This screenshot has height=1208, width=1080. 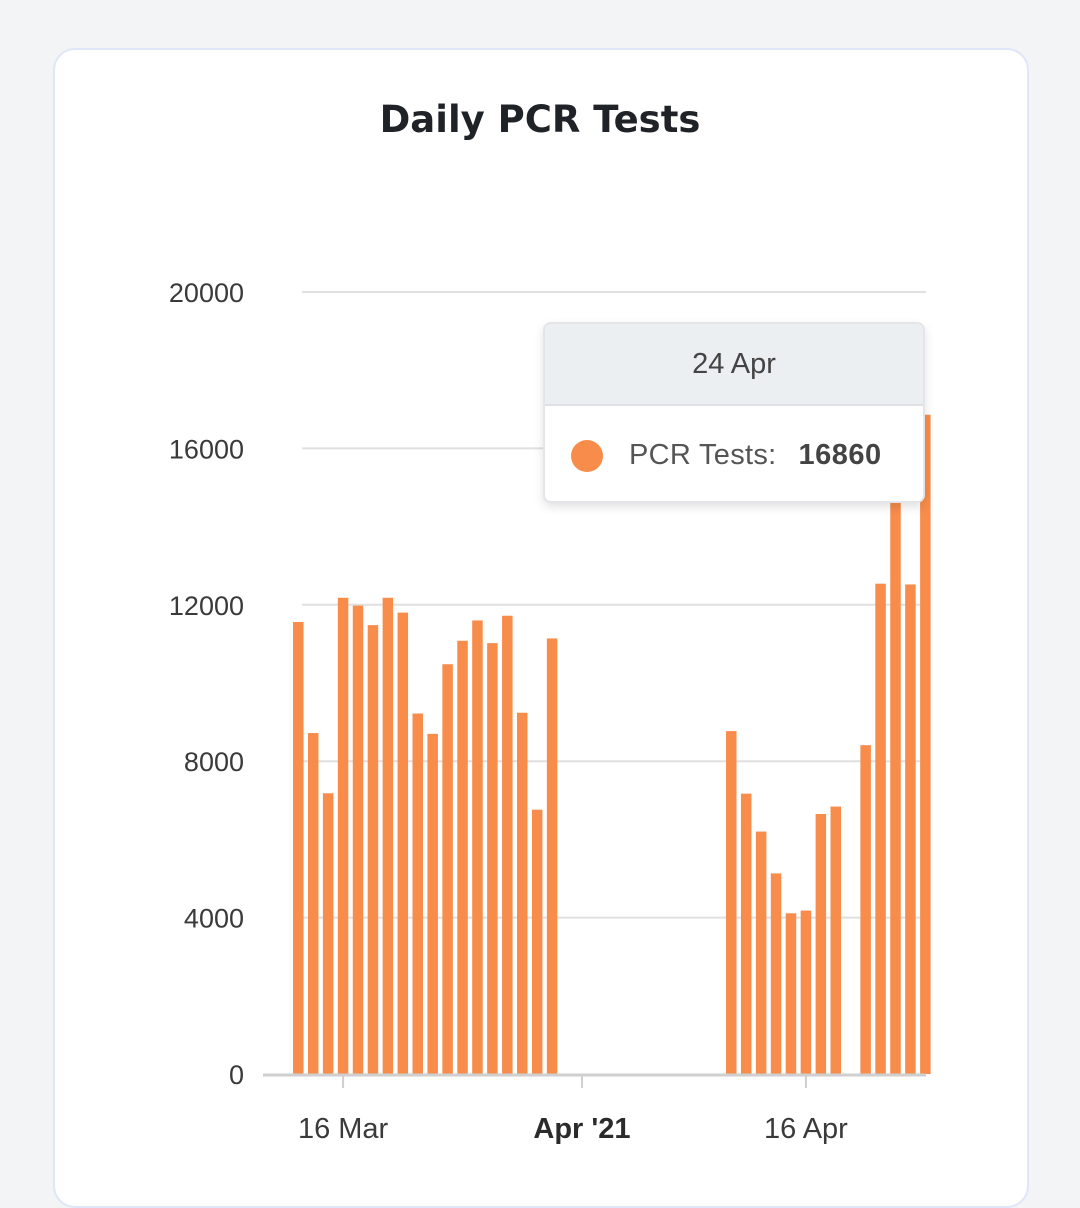 What do you see at coordinates (594, 1109) in the screenshot?
I see `x-axis: 16 Mar Apr '21 16 Apr` at bounding box center [594, 1109].